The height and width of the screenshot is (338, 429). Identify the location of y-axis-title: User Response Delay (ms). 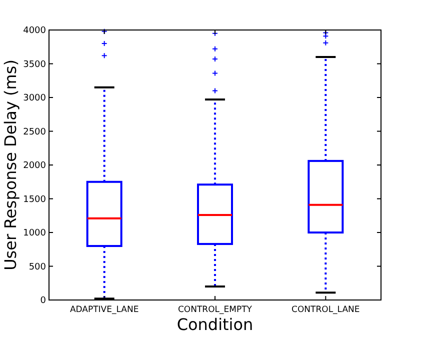
(10, 165).